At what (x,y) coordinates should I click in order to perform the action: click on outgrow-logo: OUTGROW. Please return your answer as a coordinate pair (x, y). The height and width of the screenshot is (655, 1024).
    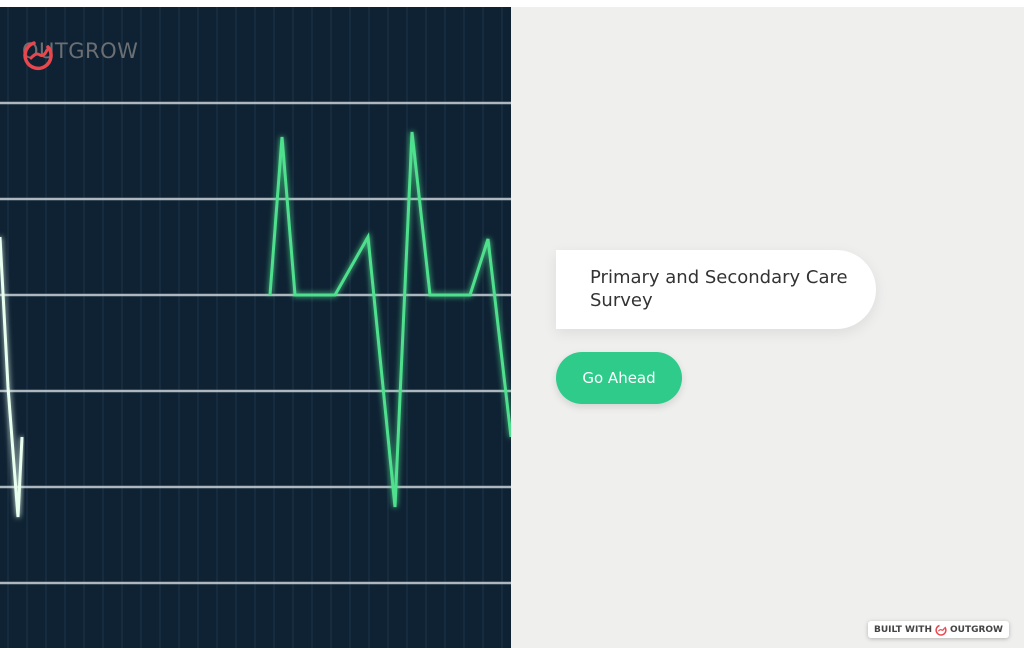
    Looking at the image, I should click on (80, 55).